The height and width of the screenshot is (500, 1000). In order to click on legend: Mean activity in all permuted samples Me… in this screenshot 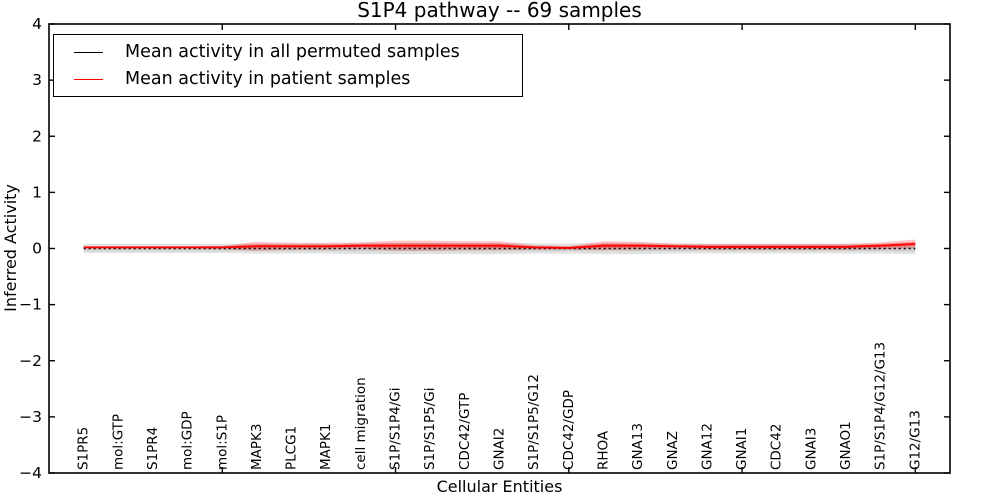, I will do `click(288, 65)`.